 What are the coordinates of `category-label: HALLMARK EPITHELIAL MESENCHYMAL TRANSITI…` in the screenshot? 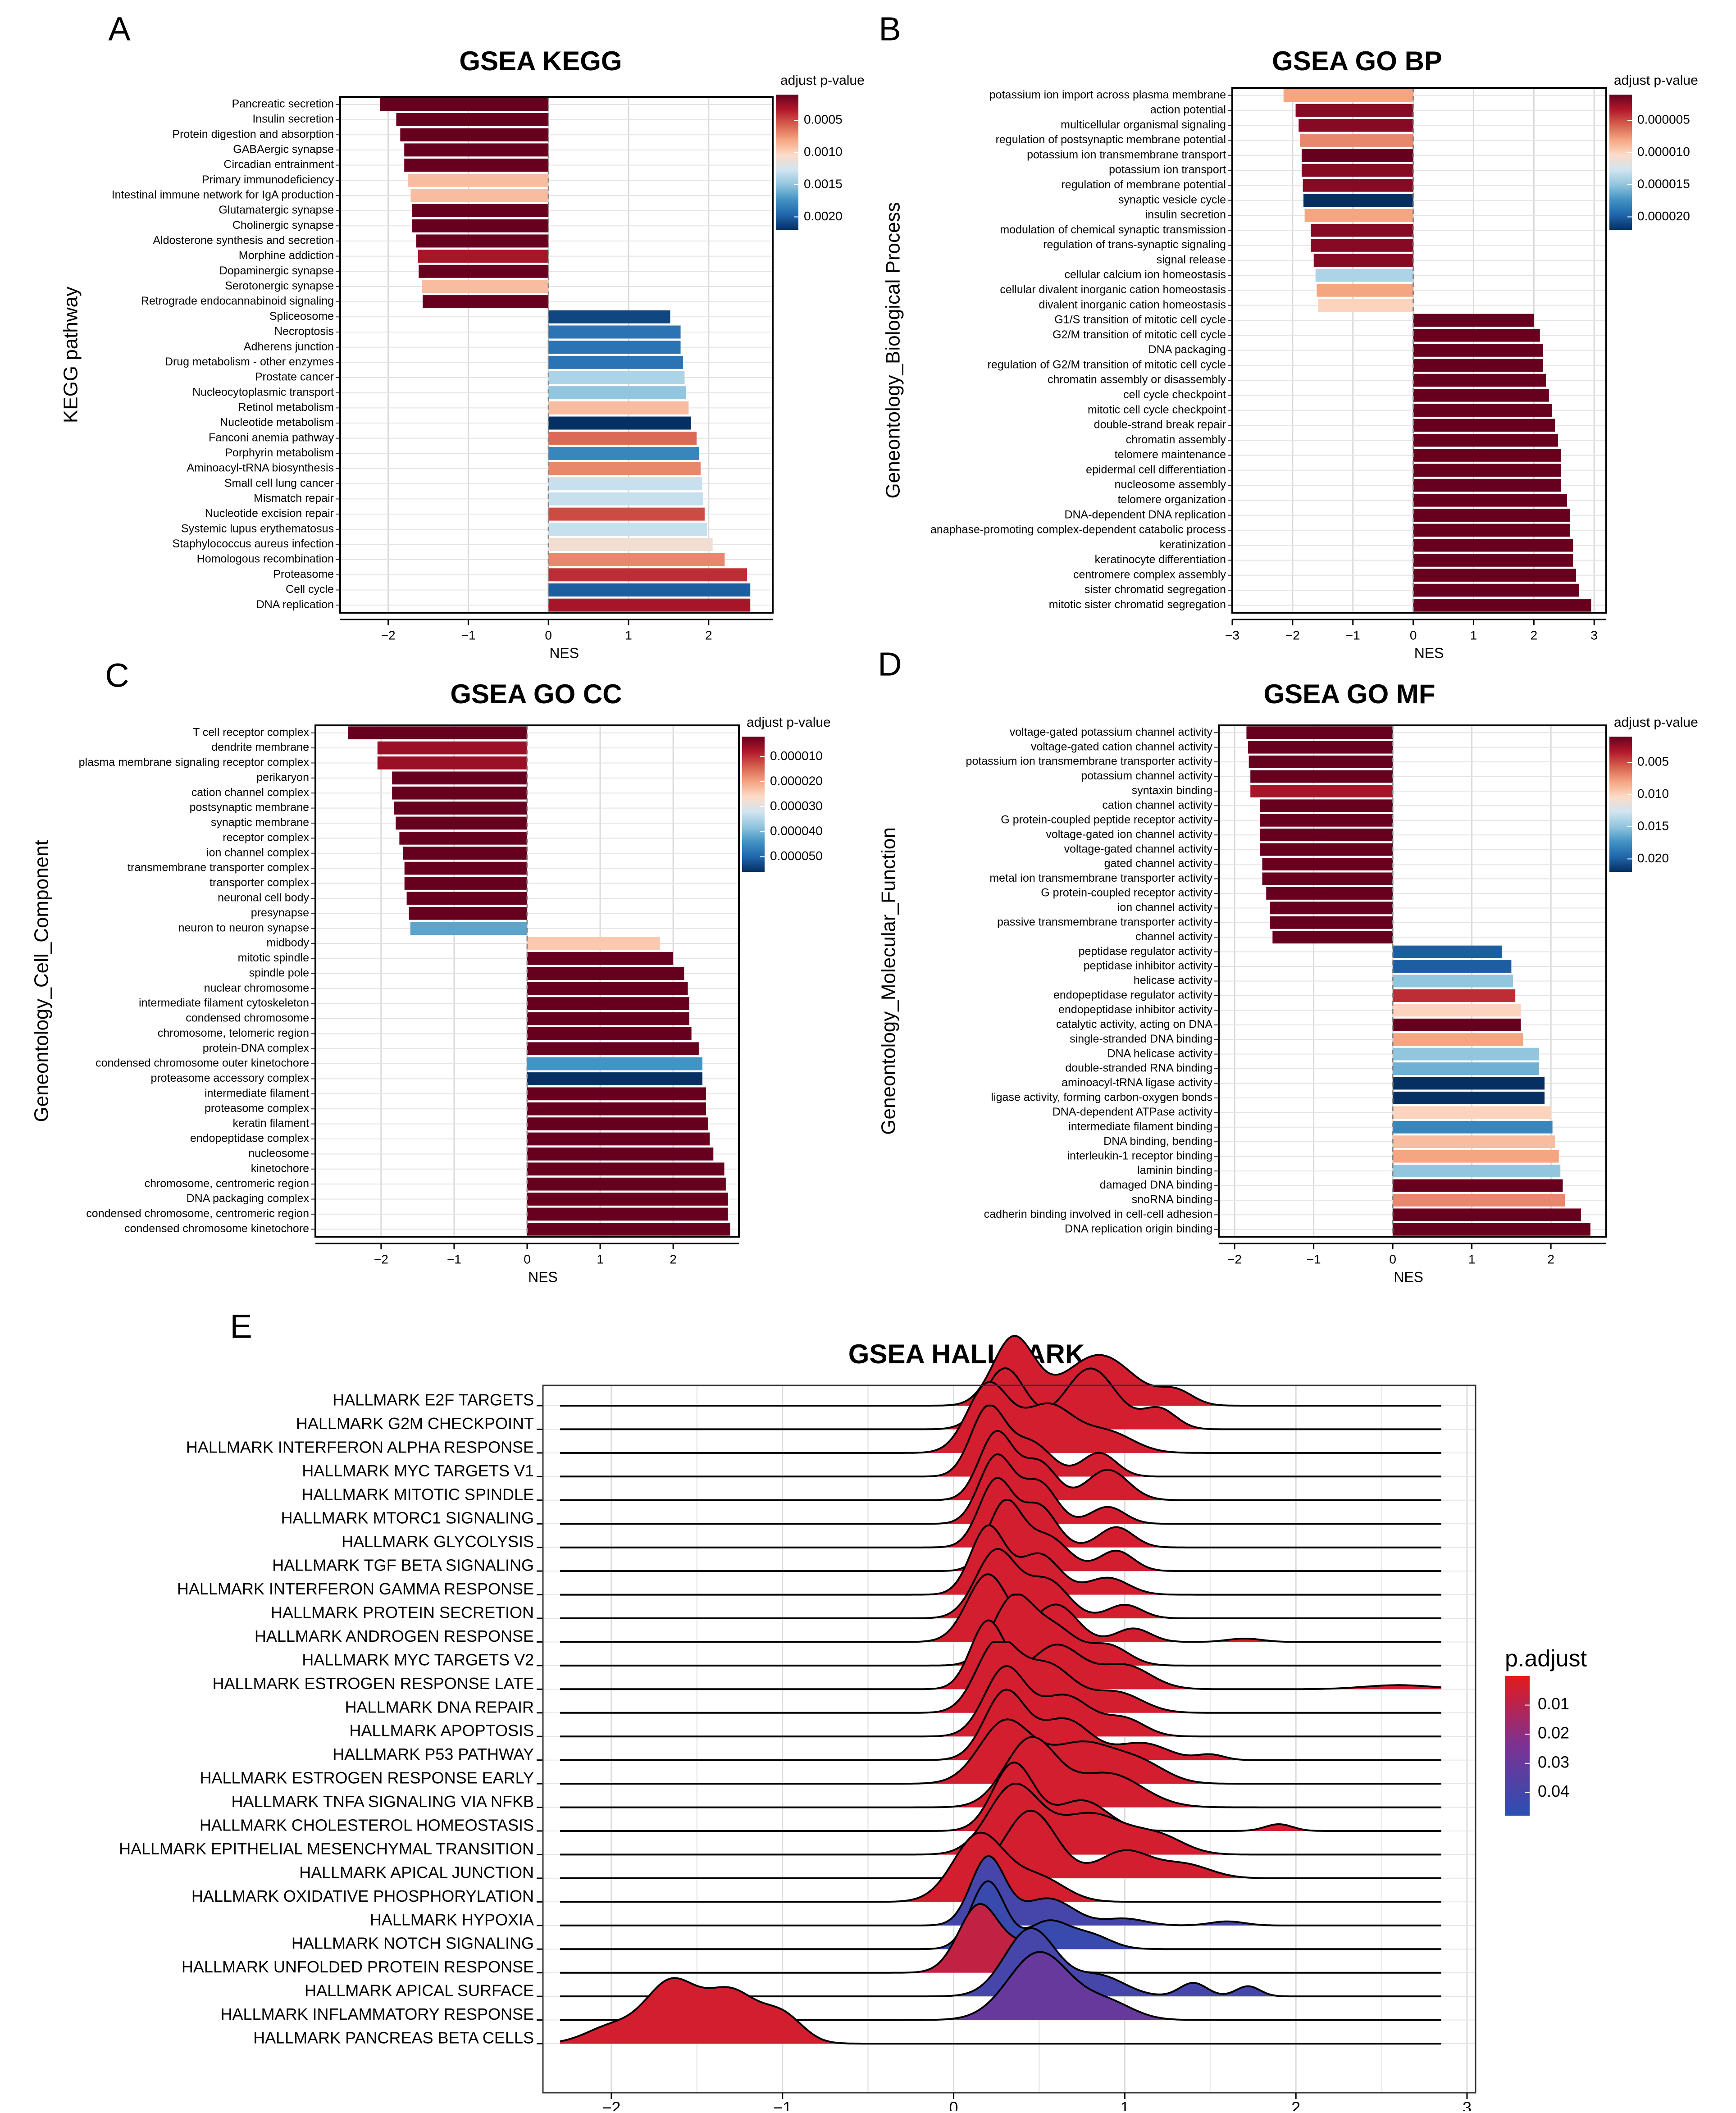 It's located at (326, 1849).